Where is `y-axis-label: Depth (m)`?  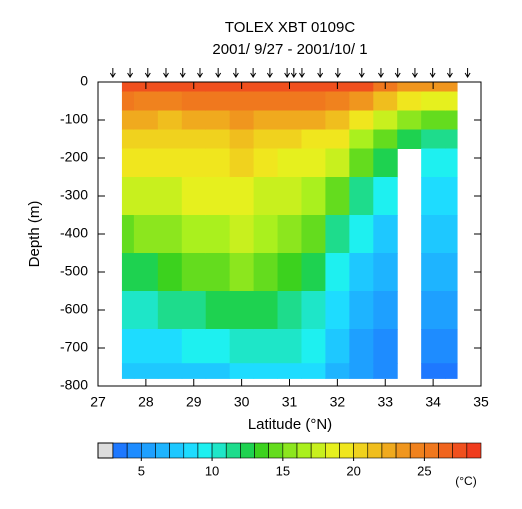 y-axis-label: Depth (m) is located at coordinates (34, 234).